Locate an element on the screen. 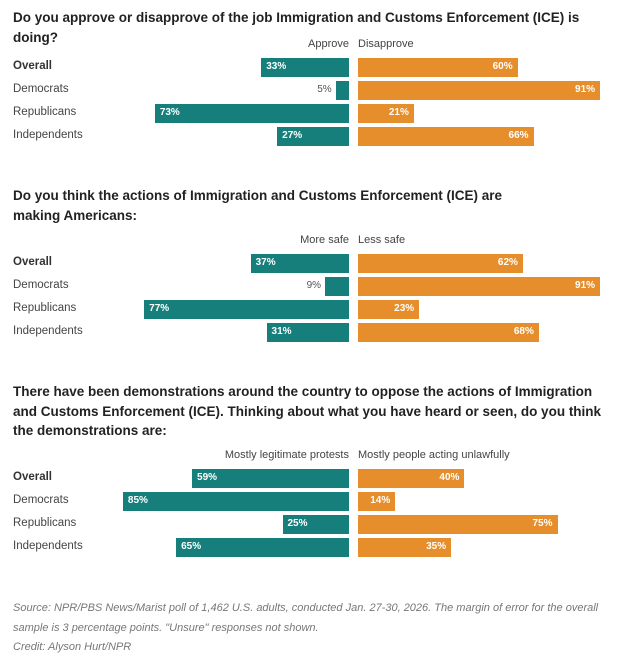 The height and width of the screenshot is (667, 628). data-label: 40% is located at coordinates (449, 477).